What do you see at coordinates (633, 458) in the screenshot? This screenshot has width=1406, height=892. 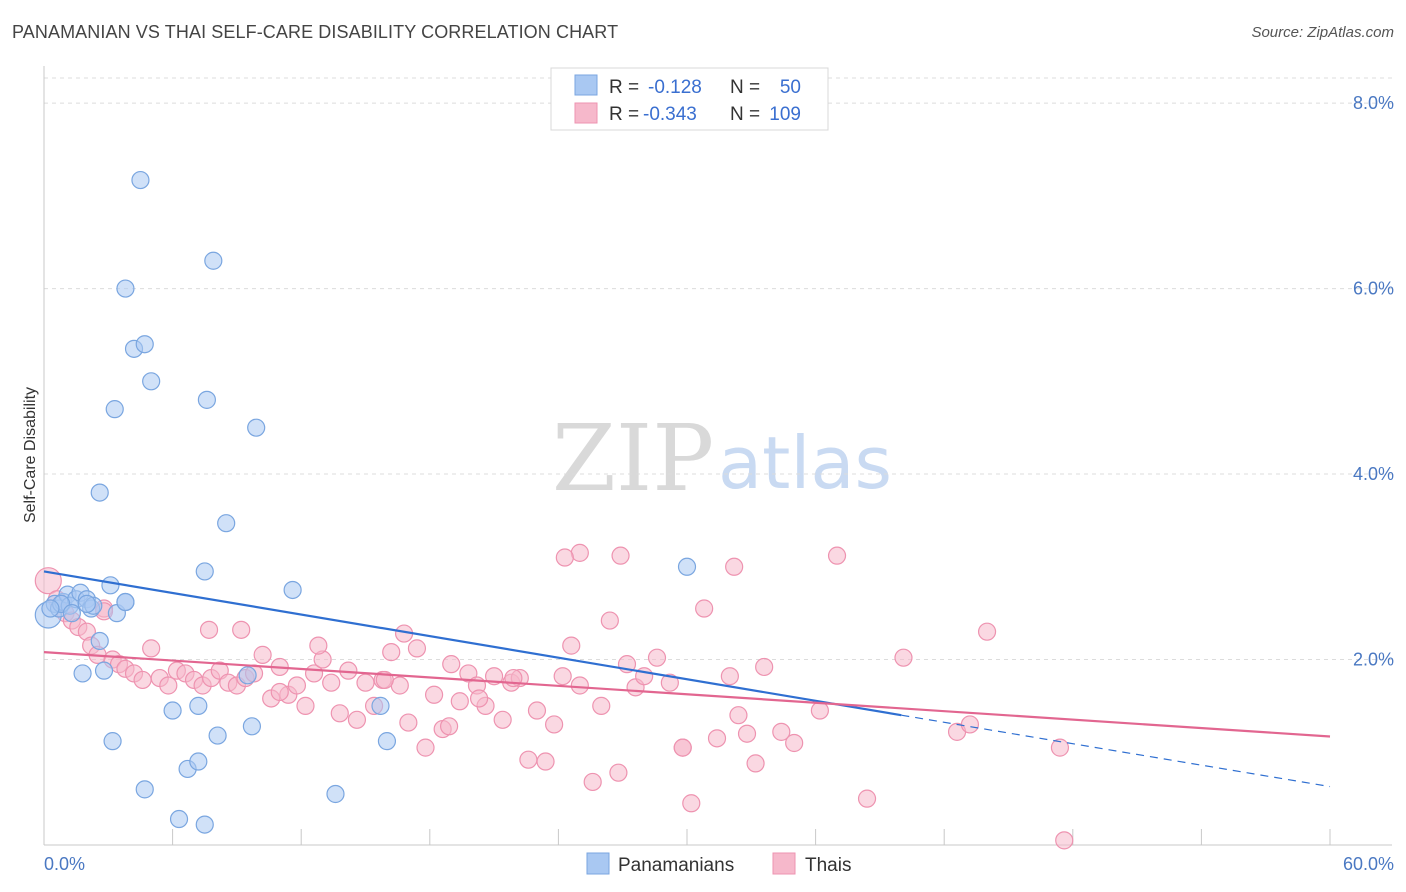 I see `watermark-zip: ZIP` at bounding box center [633, 458].